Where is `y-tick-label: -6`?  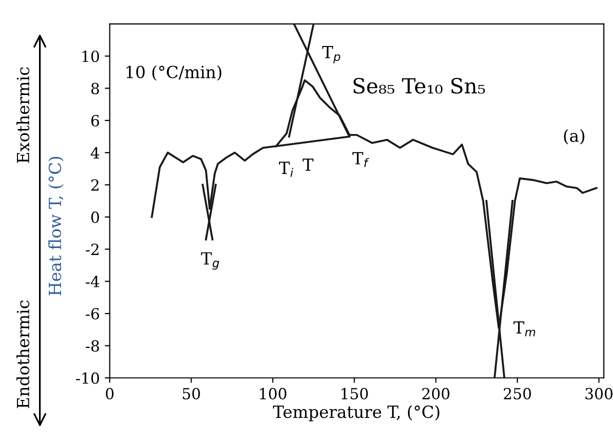 y-tick-label: -6 is located at coordinates (93, 314).